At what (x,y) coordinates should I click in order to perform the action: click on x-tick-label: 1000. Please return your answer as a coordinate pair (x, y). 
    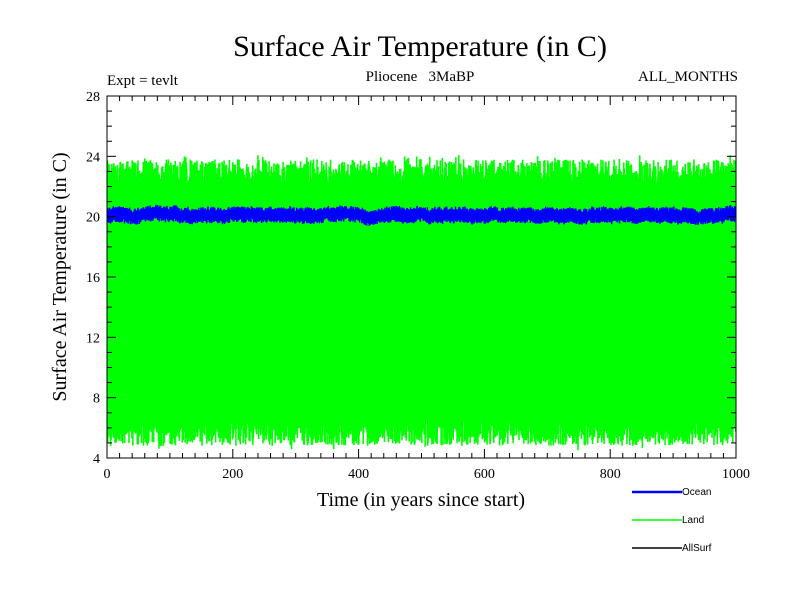
    Looking at the image, I should click on (736, 474).